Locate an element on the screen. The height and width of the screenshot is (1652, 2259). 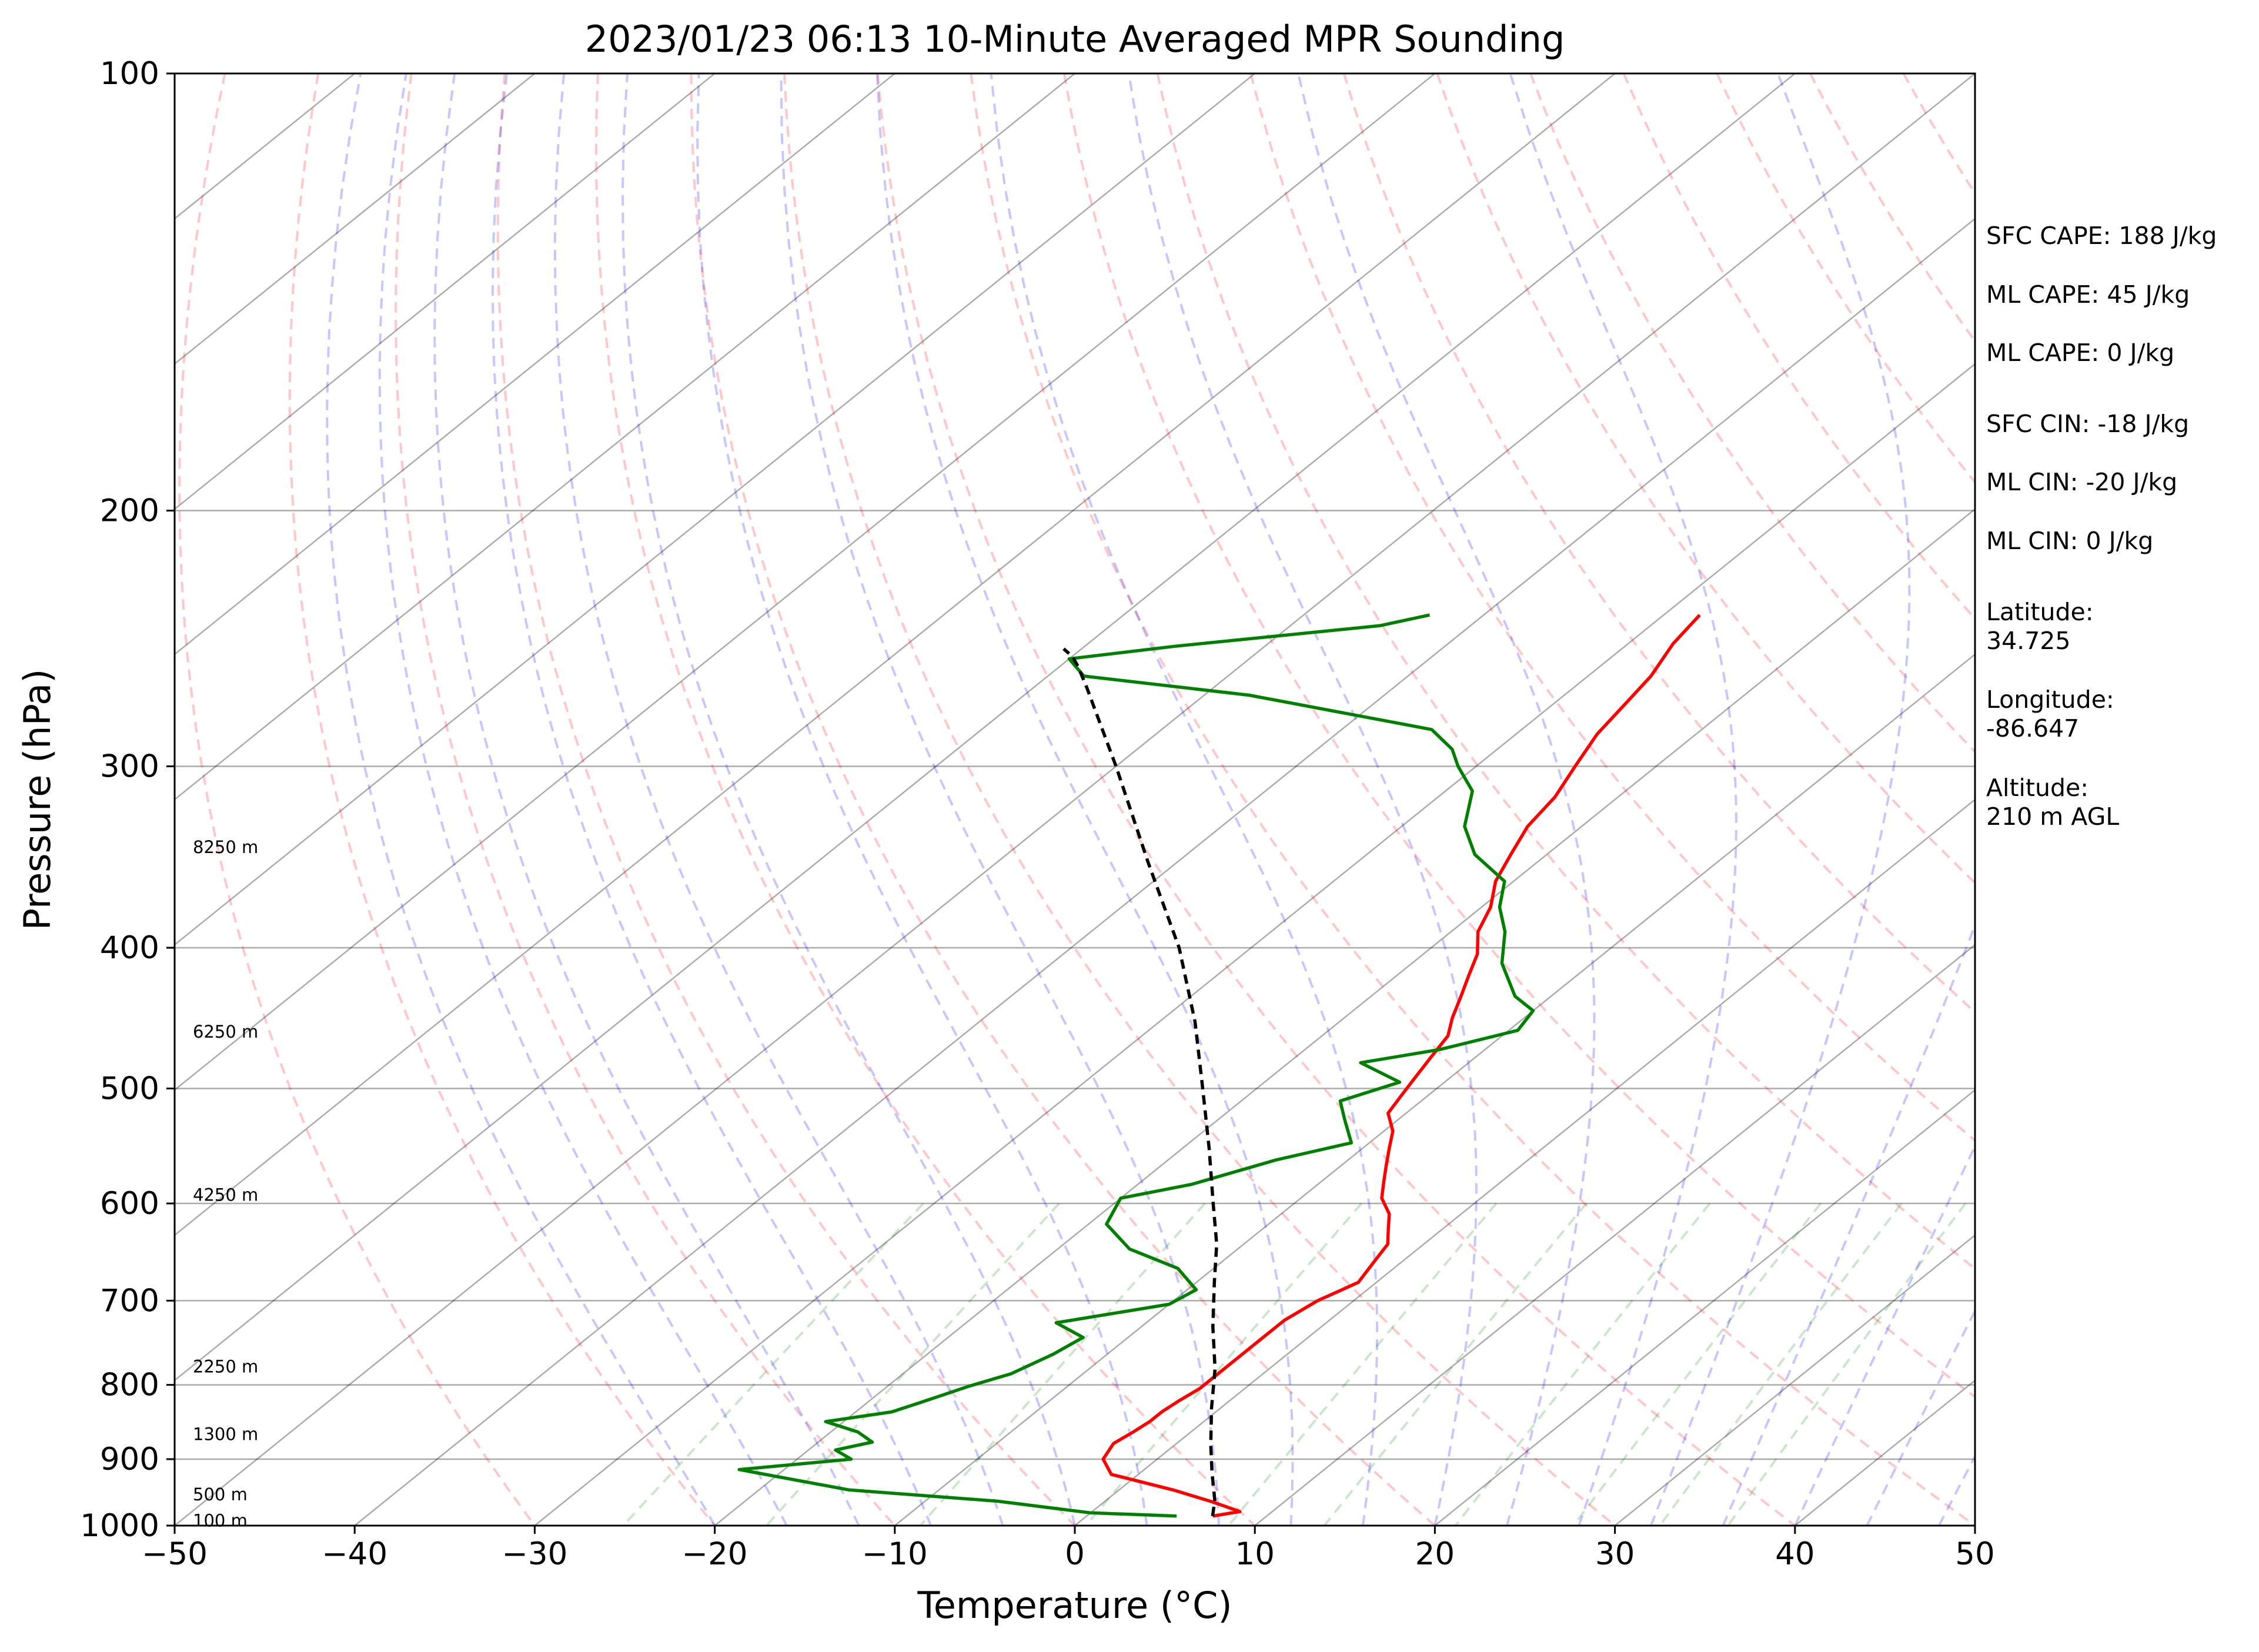
height-label: 6250 m is located at coordinates (225, 1032).